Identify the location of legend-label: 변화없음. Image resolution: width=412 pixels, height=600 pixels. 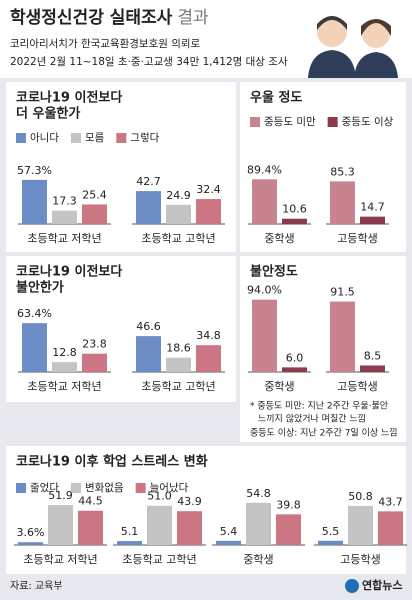
(104, 487).